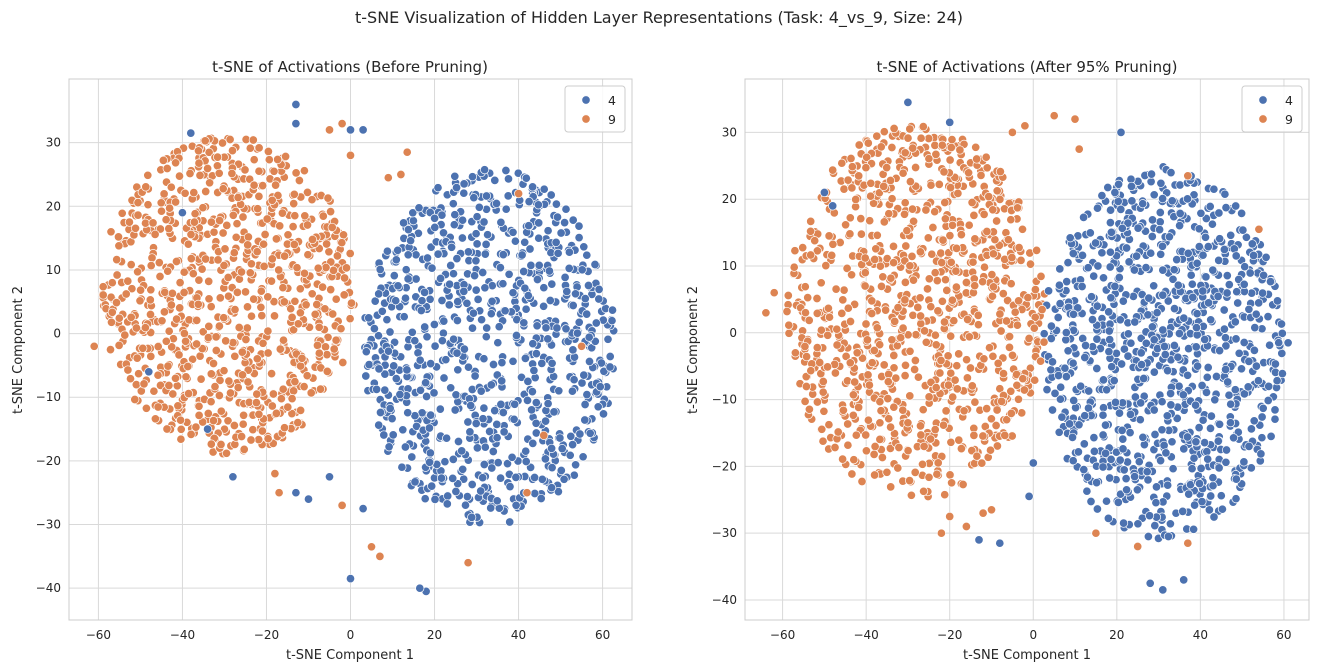 This screenshot has height=672, width=1318. Describe the element at coordinates (782, 635) in the screenshot. I see `x-tick-label-after: −60` at that location.